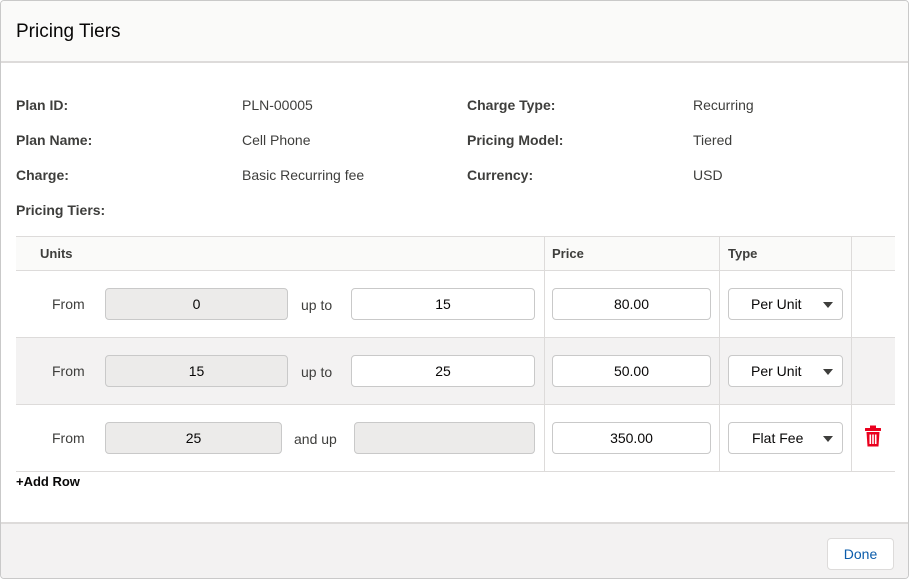  I want to click on from-units-field: 0, so click(196, 304).